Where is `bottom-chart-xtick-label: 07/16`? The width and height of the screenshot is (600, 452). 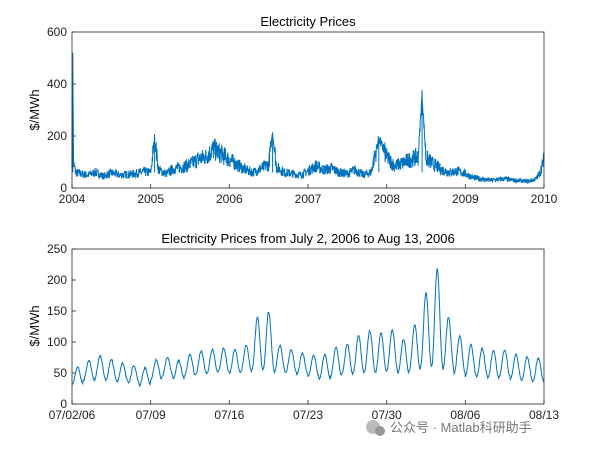 bottom-chart-xtick-label: 07/16 is located at coordinates (229, 415).